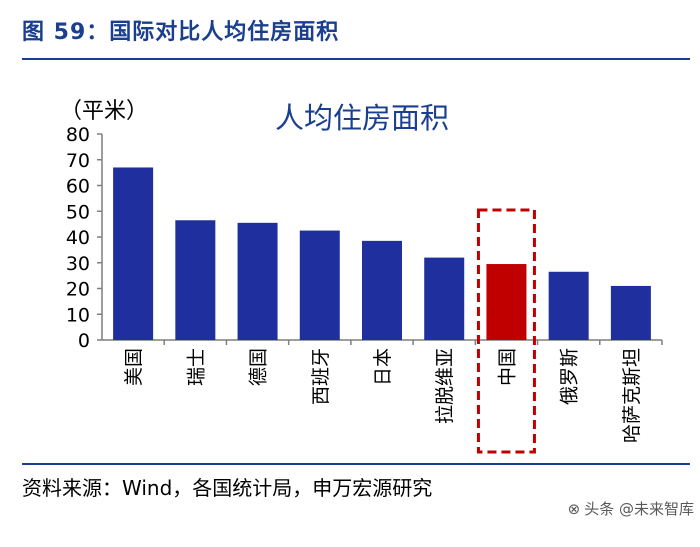 This screenshot has width=700, height=547. I want to click on highlight-box, so click(506, 331).